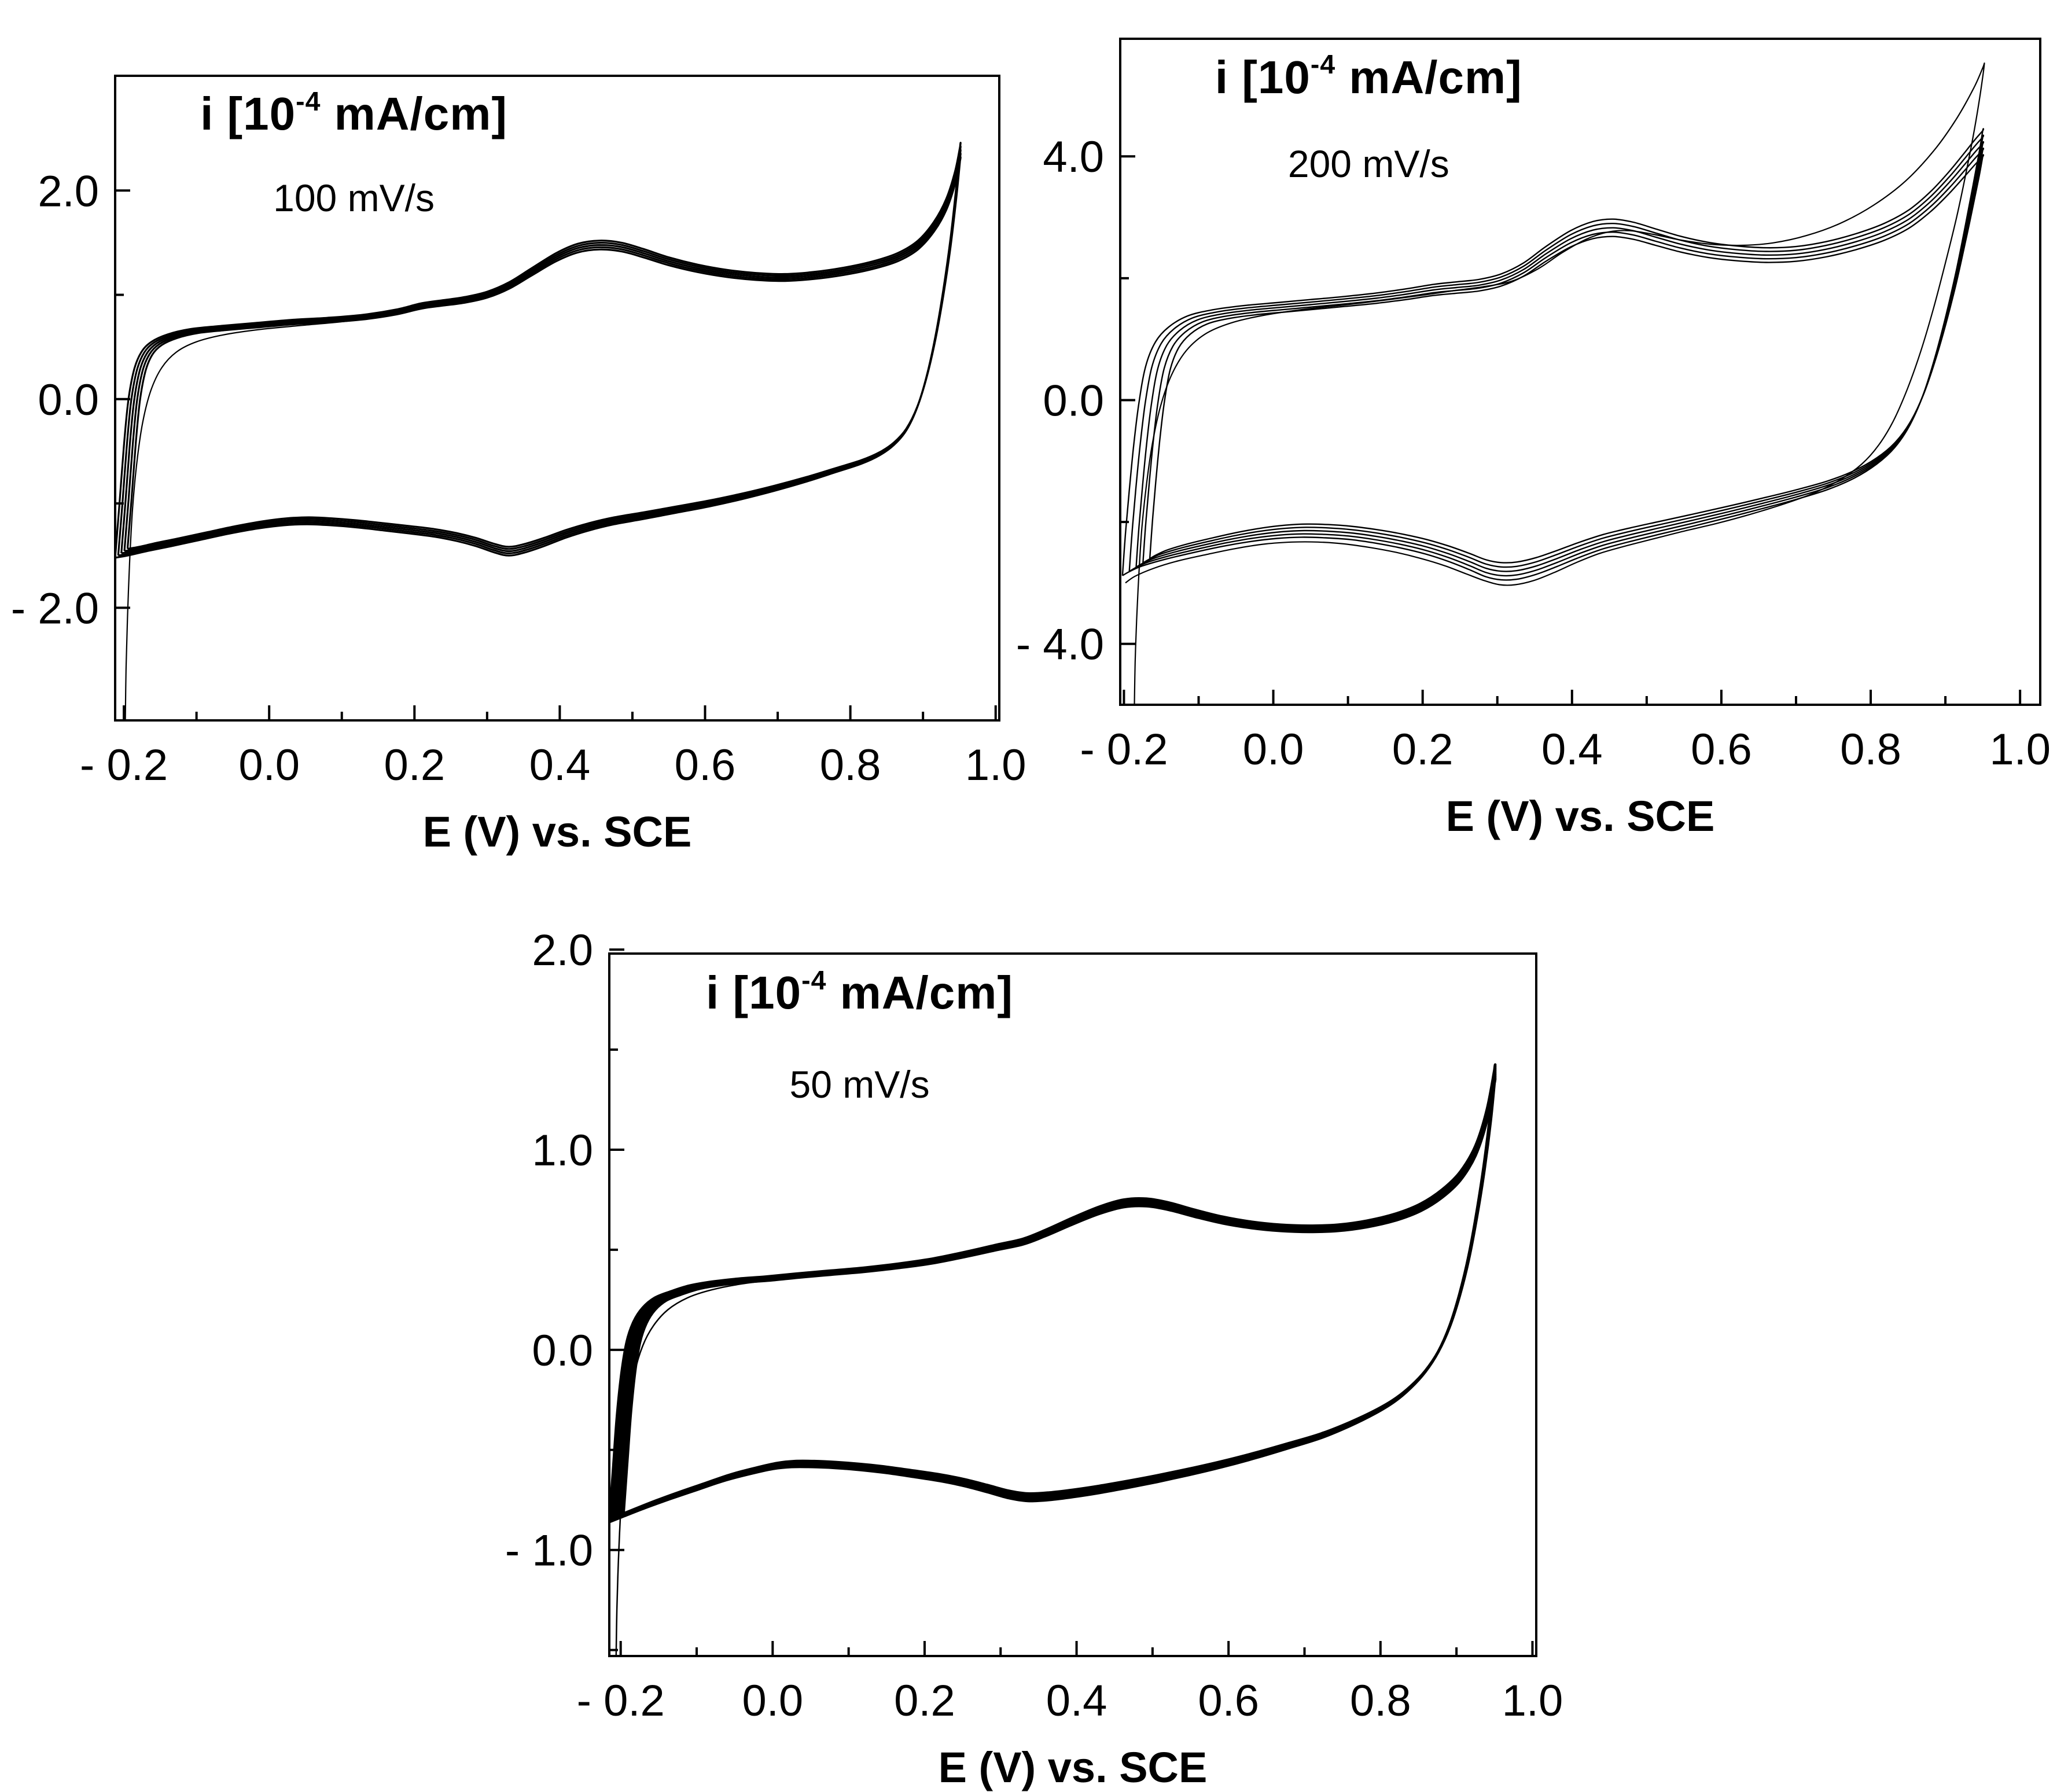 The height and width of the screenshot is (1792, 2068). What do you see at coordinates (562, 1150) in the screenshot?
I see `y-tick-label: 1.0` at bounding box center [562, 1150].